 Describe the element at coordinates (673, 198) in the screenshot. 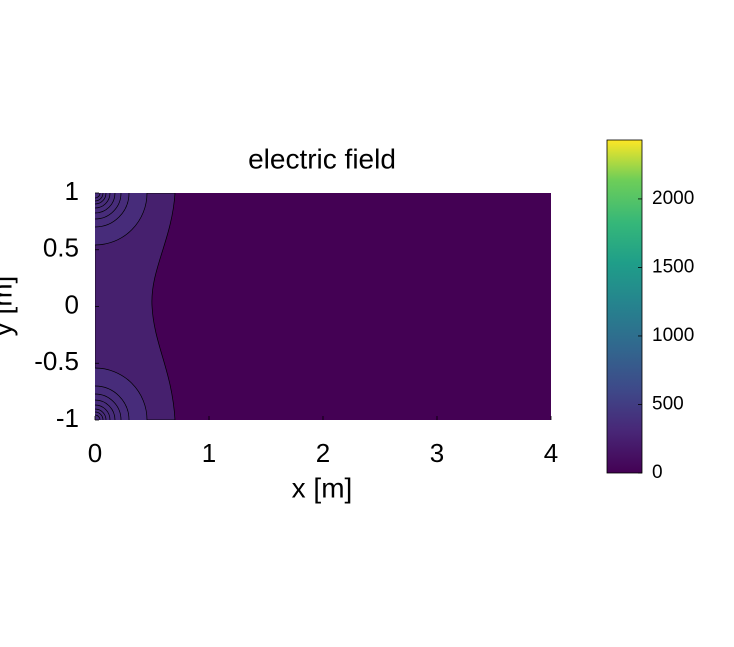

I see `colorbar-tick-label: 2000` at that location.